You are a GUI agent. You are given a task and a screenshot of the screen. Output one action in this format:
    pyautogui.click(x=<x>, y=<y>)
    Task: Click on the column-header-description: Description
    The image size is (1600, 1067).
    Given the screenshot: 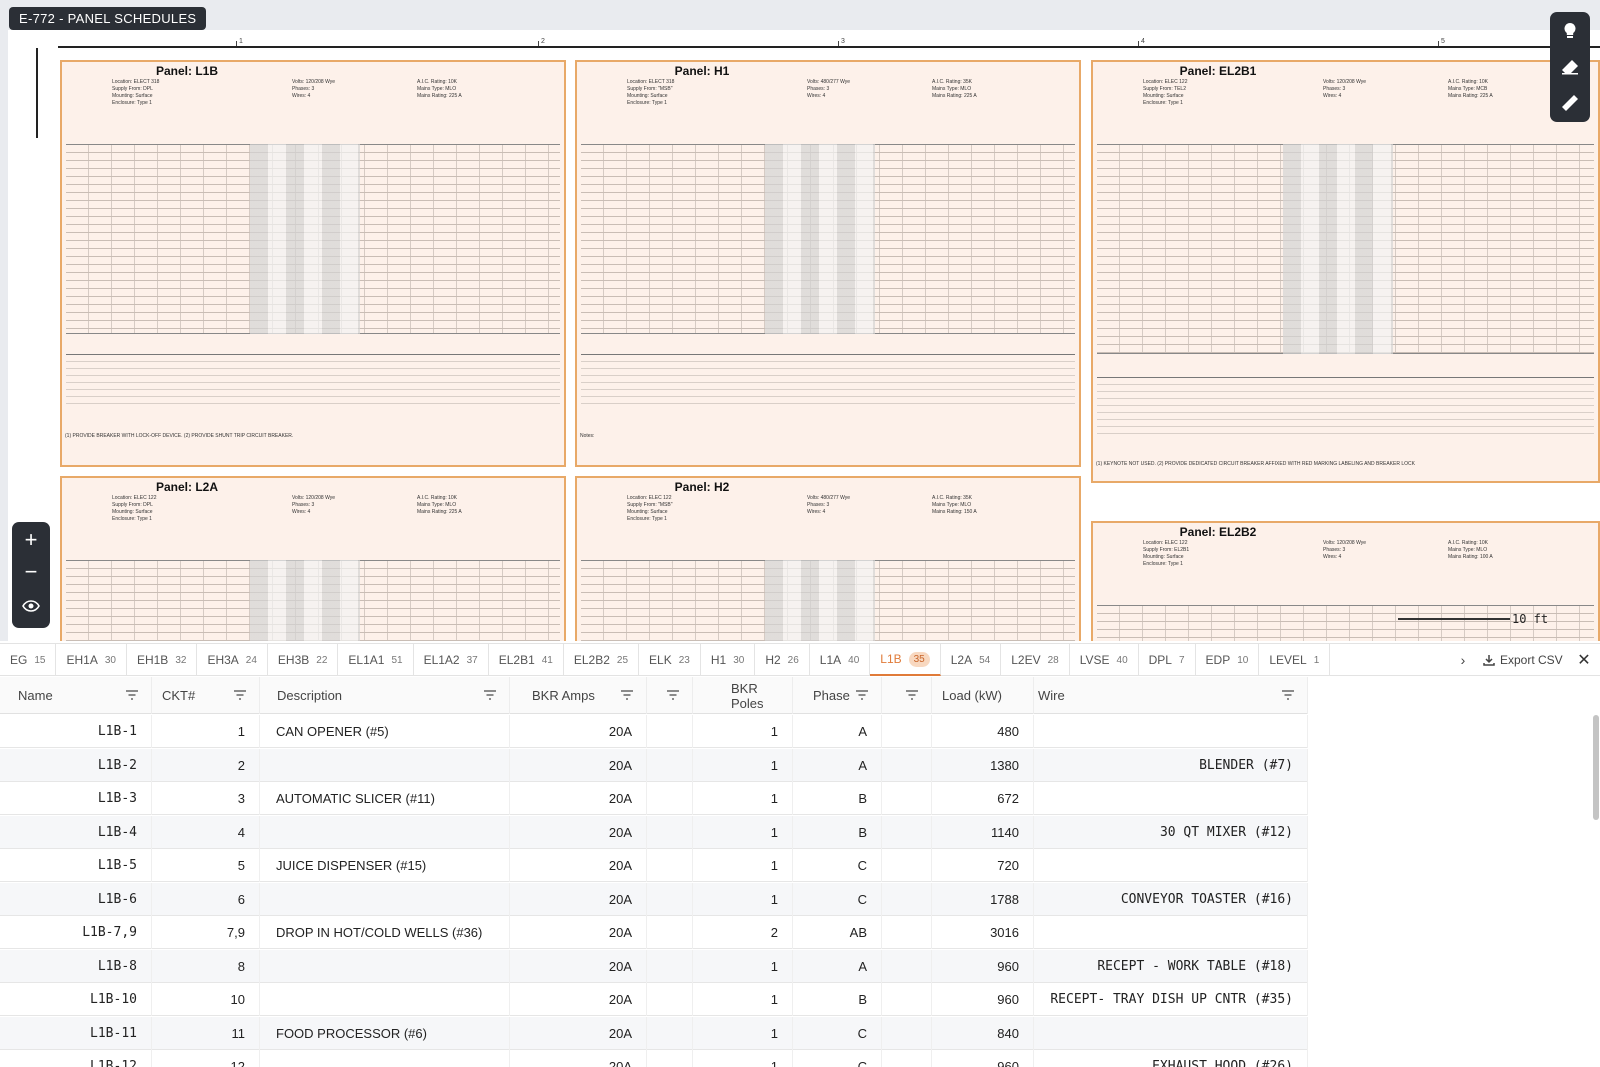 What is the action you would take?
    pyautogui.click(x=385, y=695)
    